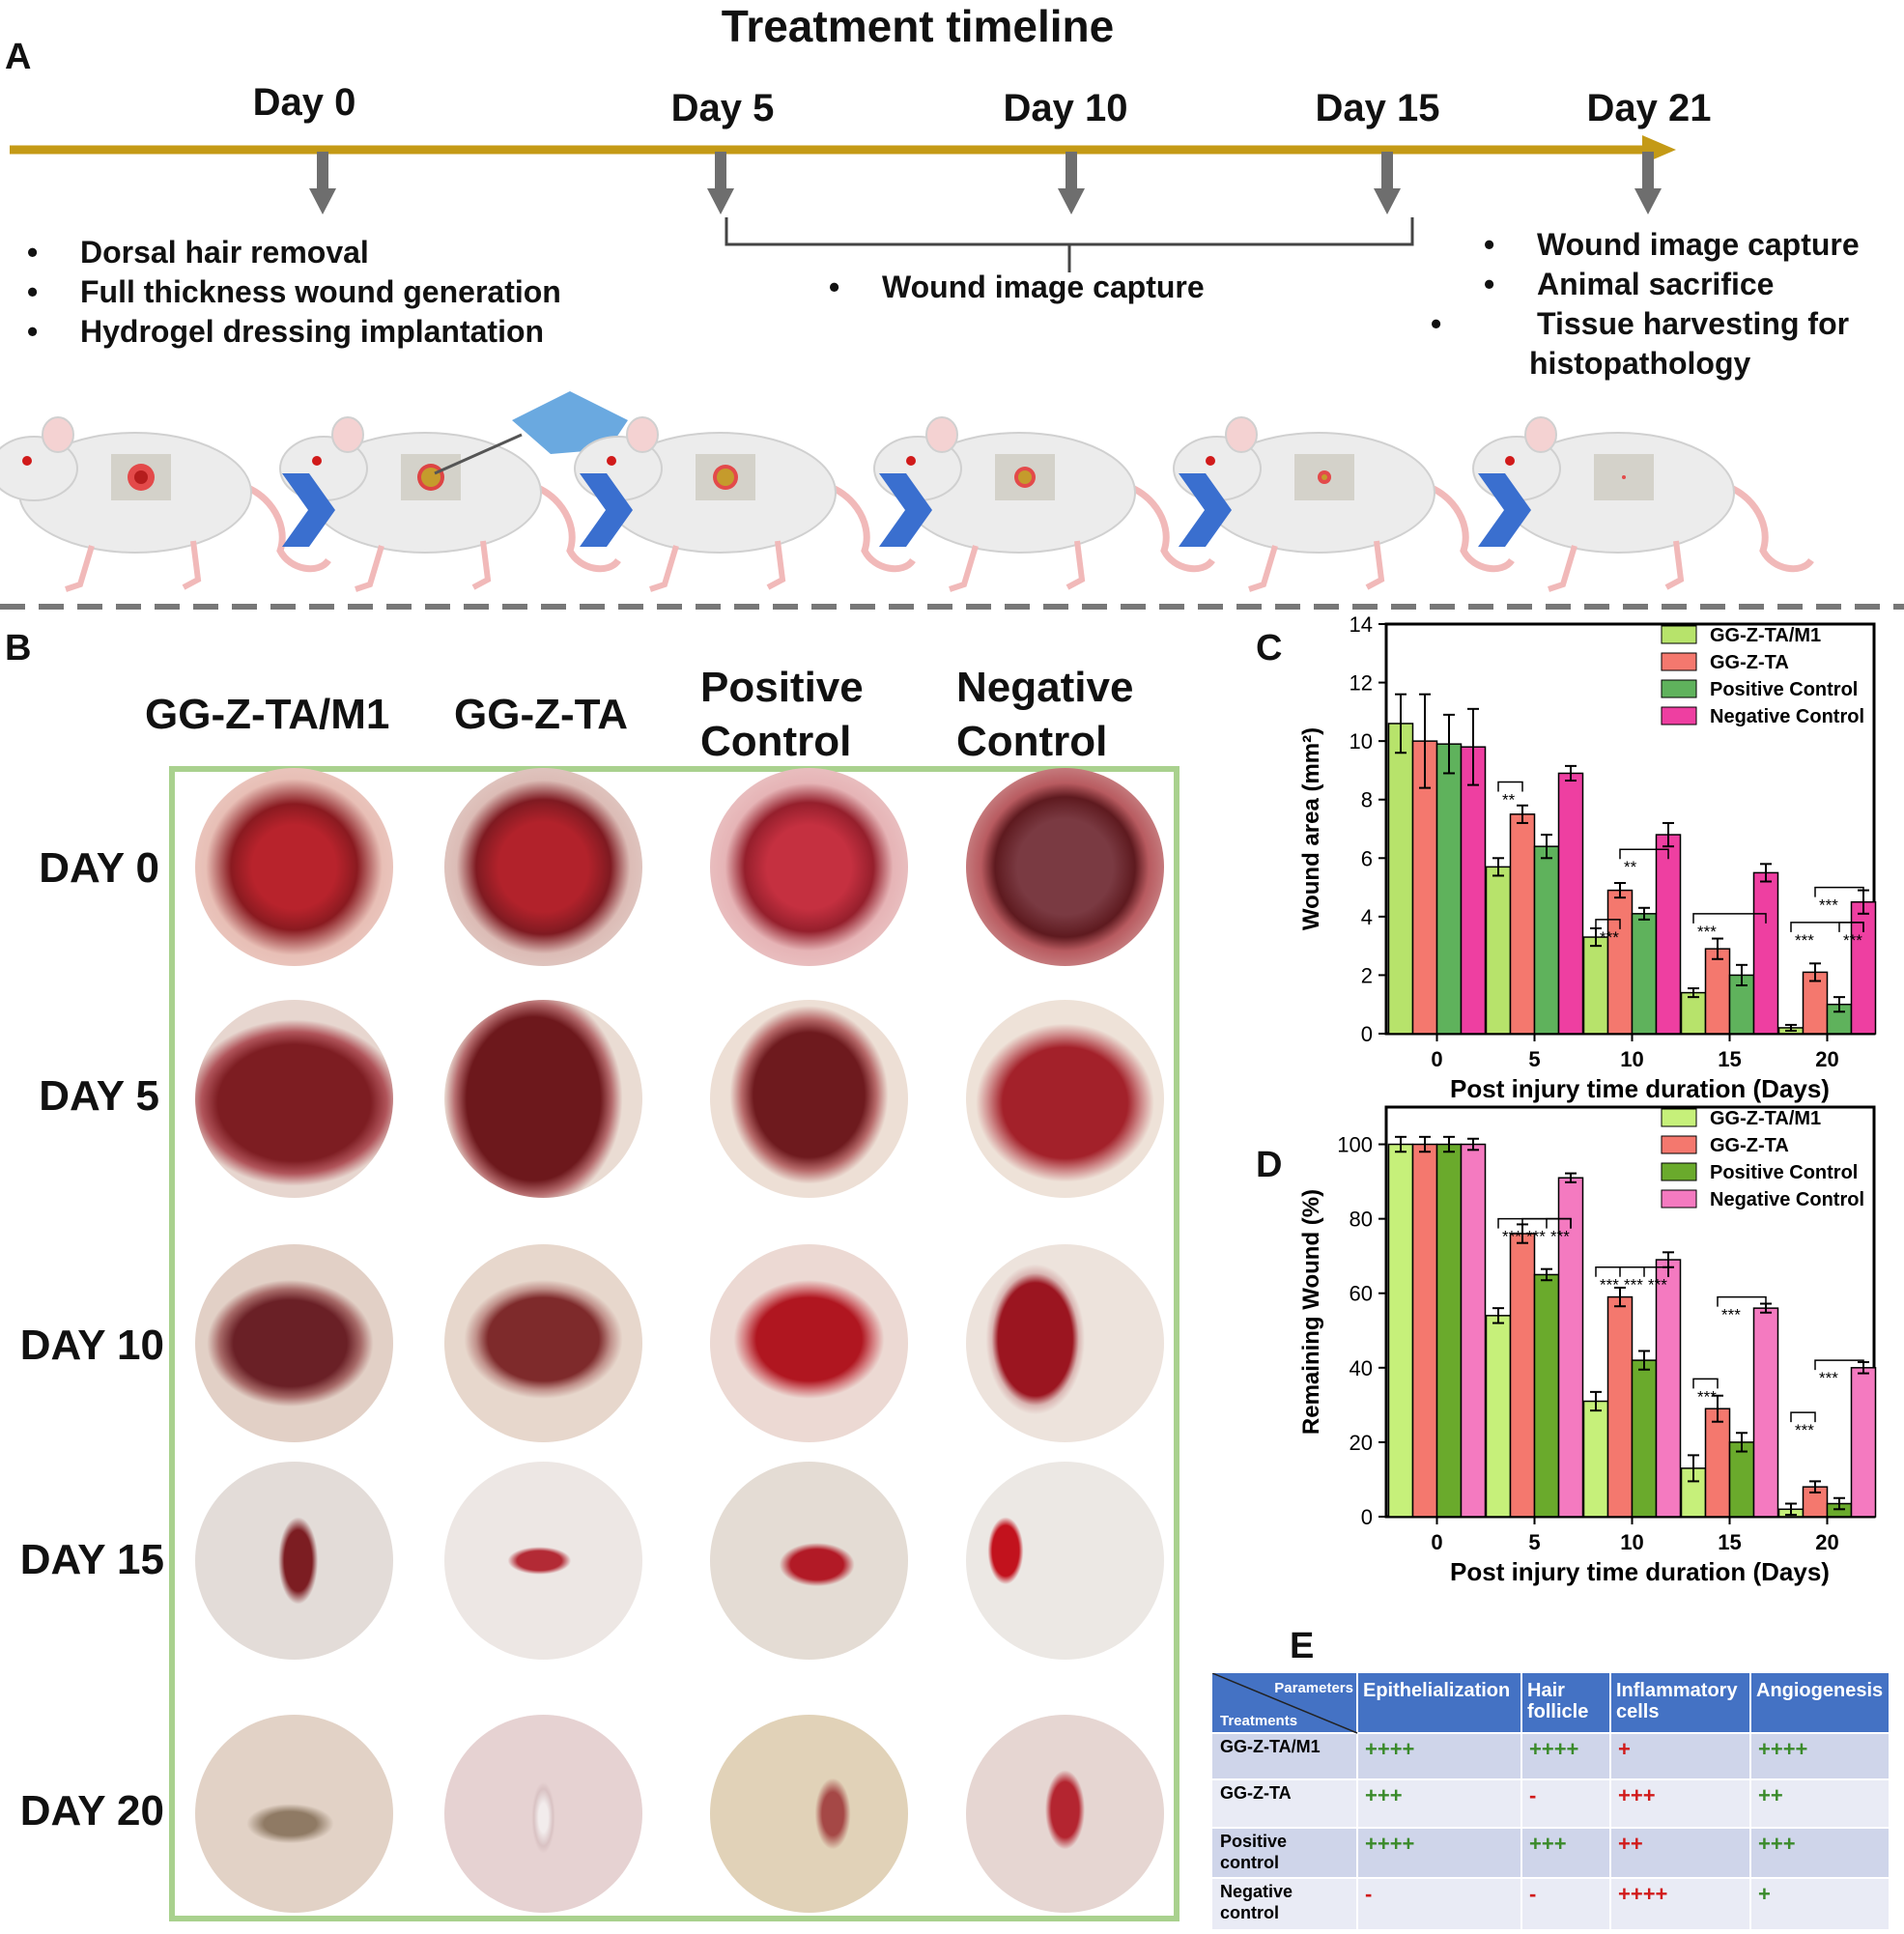 Image resolution: width=1904 pixels, height=1934 pixels. What do you see at coordinates (1367, 858) in the screenshot?
I see `y-tick-label: 6` at bounding box center [1367, 858].